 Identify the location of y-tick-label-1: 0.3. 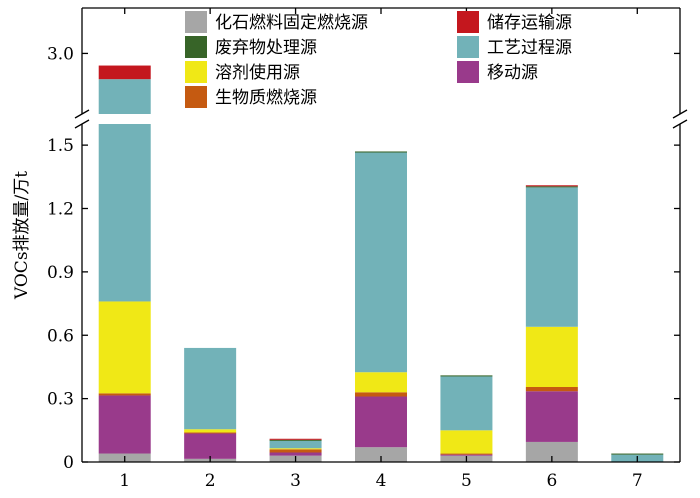
(60, 400).